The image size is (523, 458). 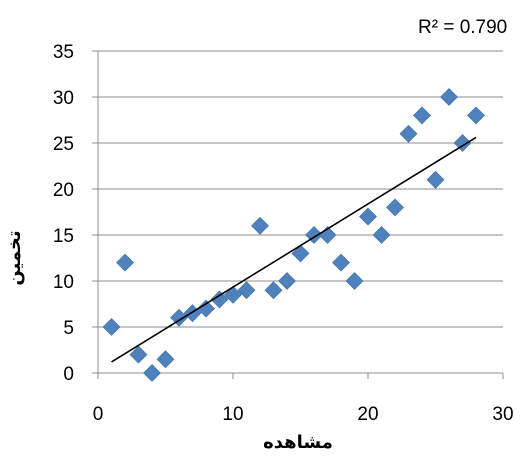 I want to click on y-tick-label: 10, so click(x=63, y=282).